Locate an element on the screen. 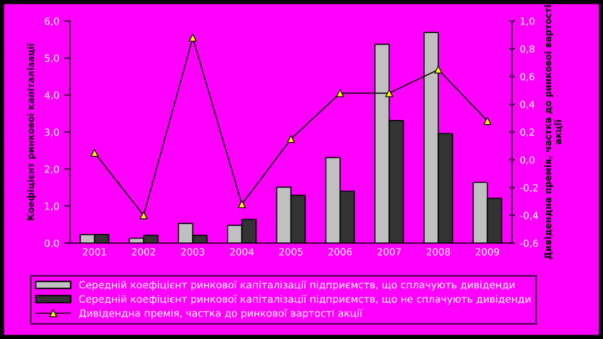 The height and width of the screenshot is (339, 603). y2-axis-title: Дивідендна премія, частка до ринкової вартості акції is located at coordinates (553, 132).